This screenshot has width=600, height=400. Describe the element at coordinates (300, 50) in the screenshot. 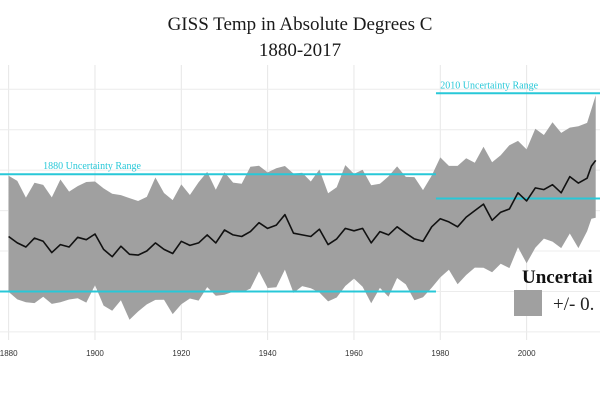

I see `chart-subtitle: 1880-2017` at that location.